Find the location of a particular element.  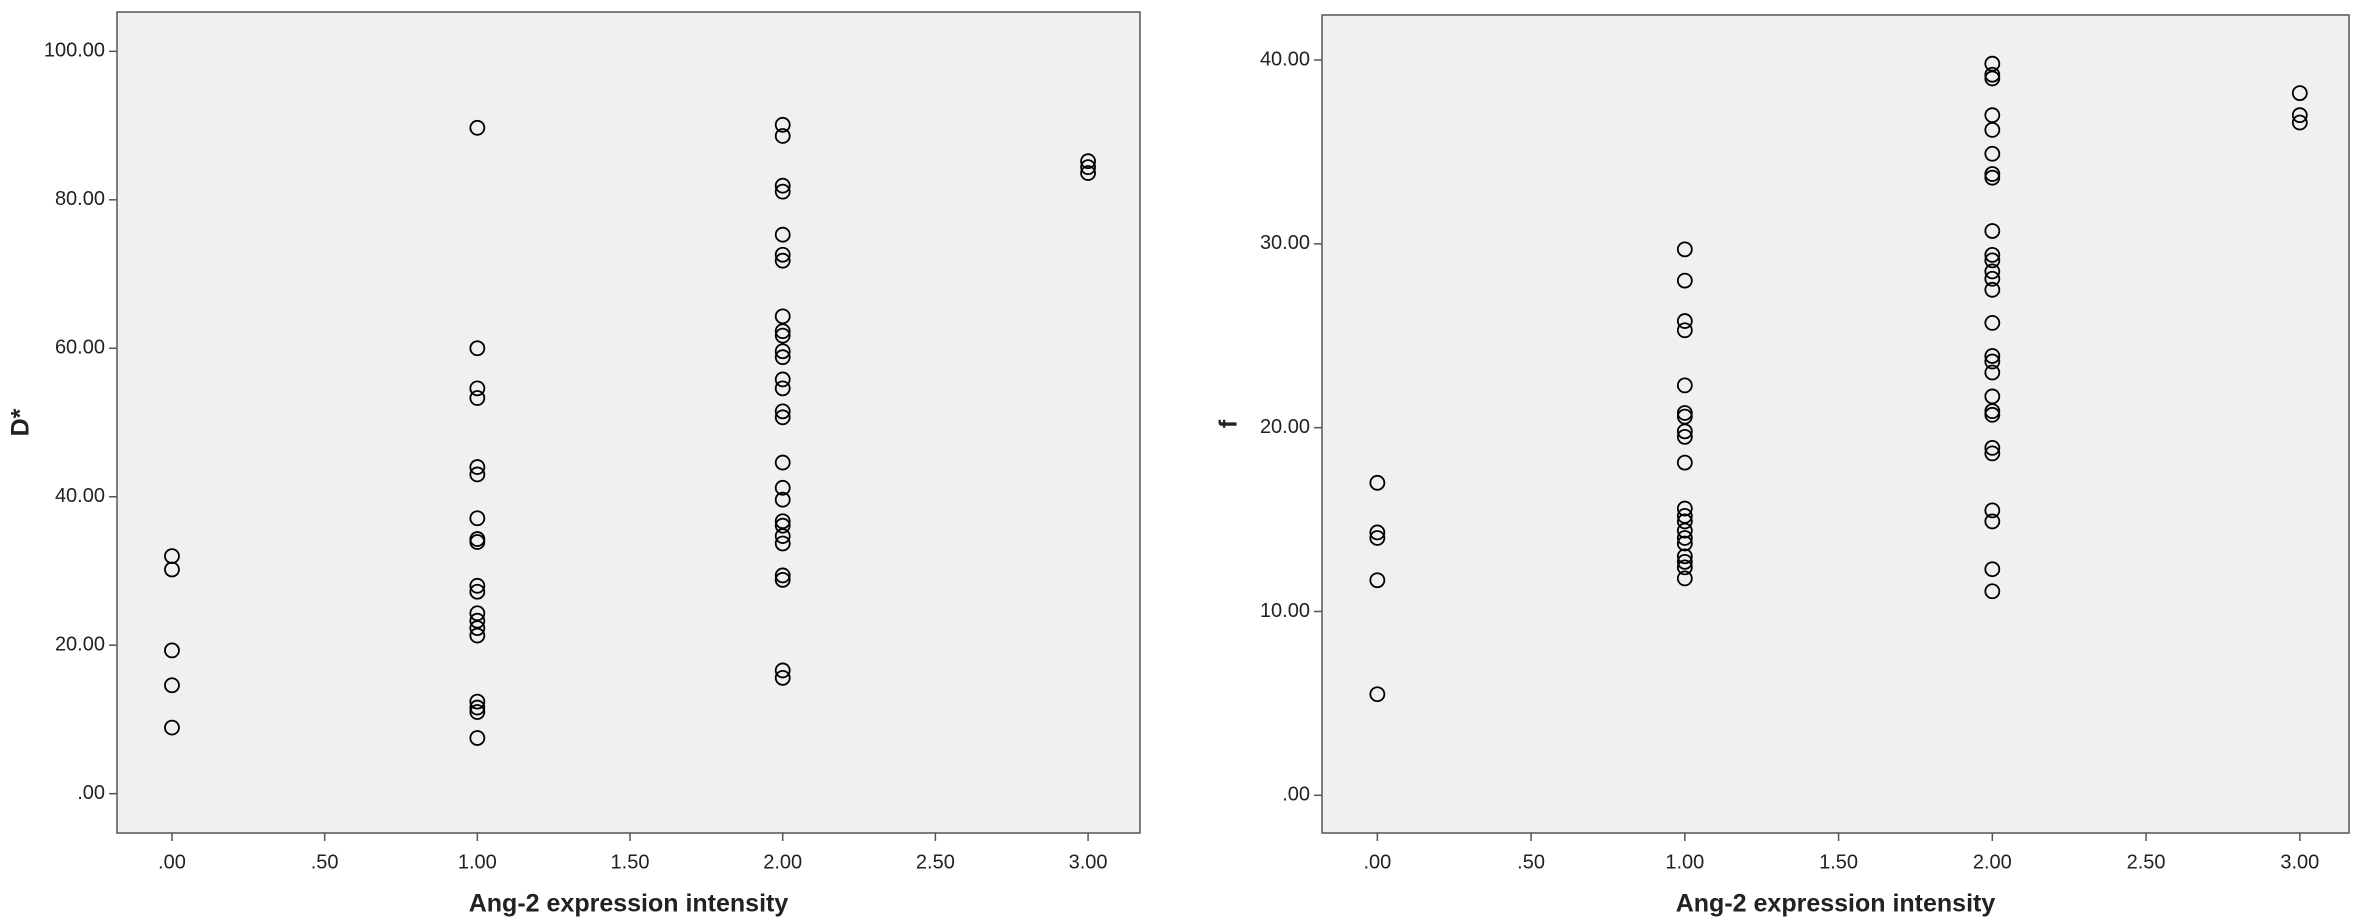

x-tick-label: 1.50 is located at coordinates (1838, 862).